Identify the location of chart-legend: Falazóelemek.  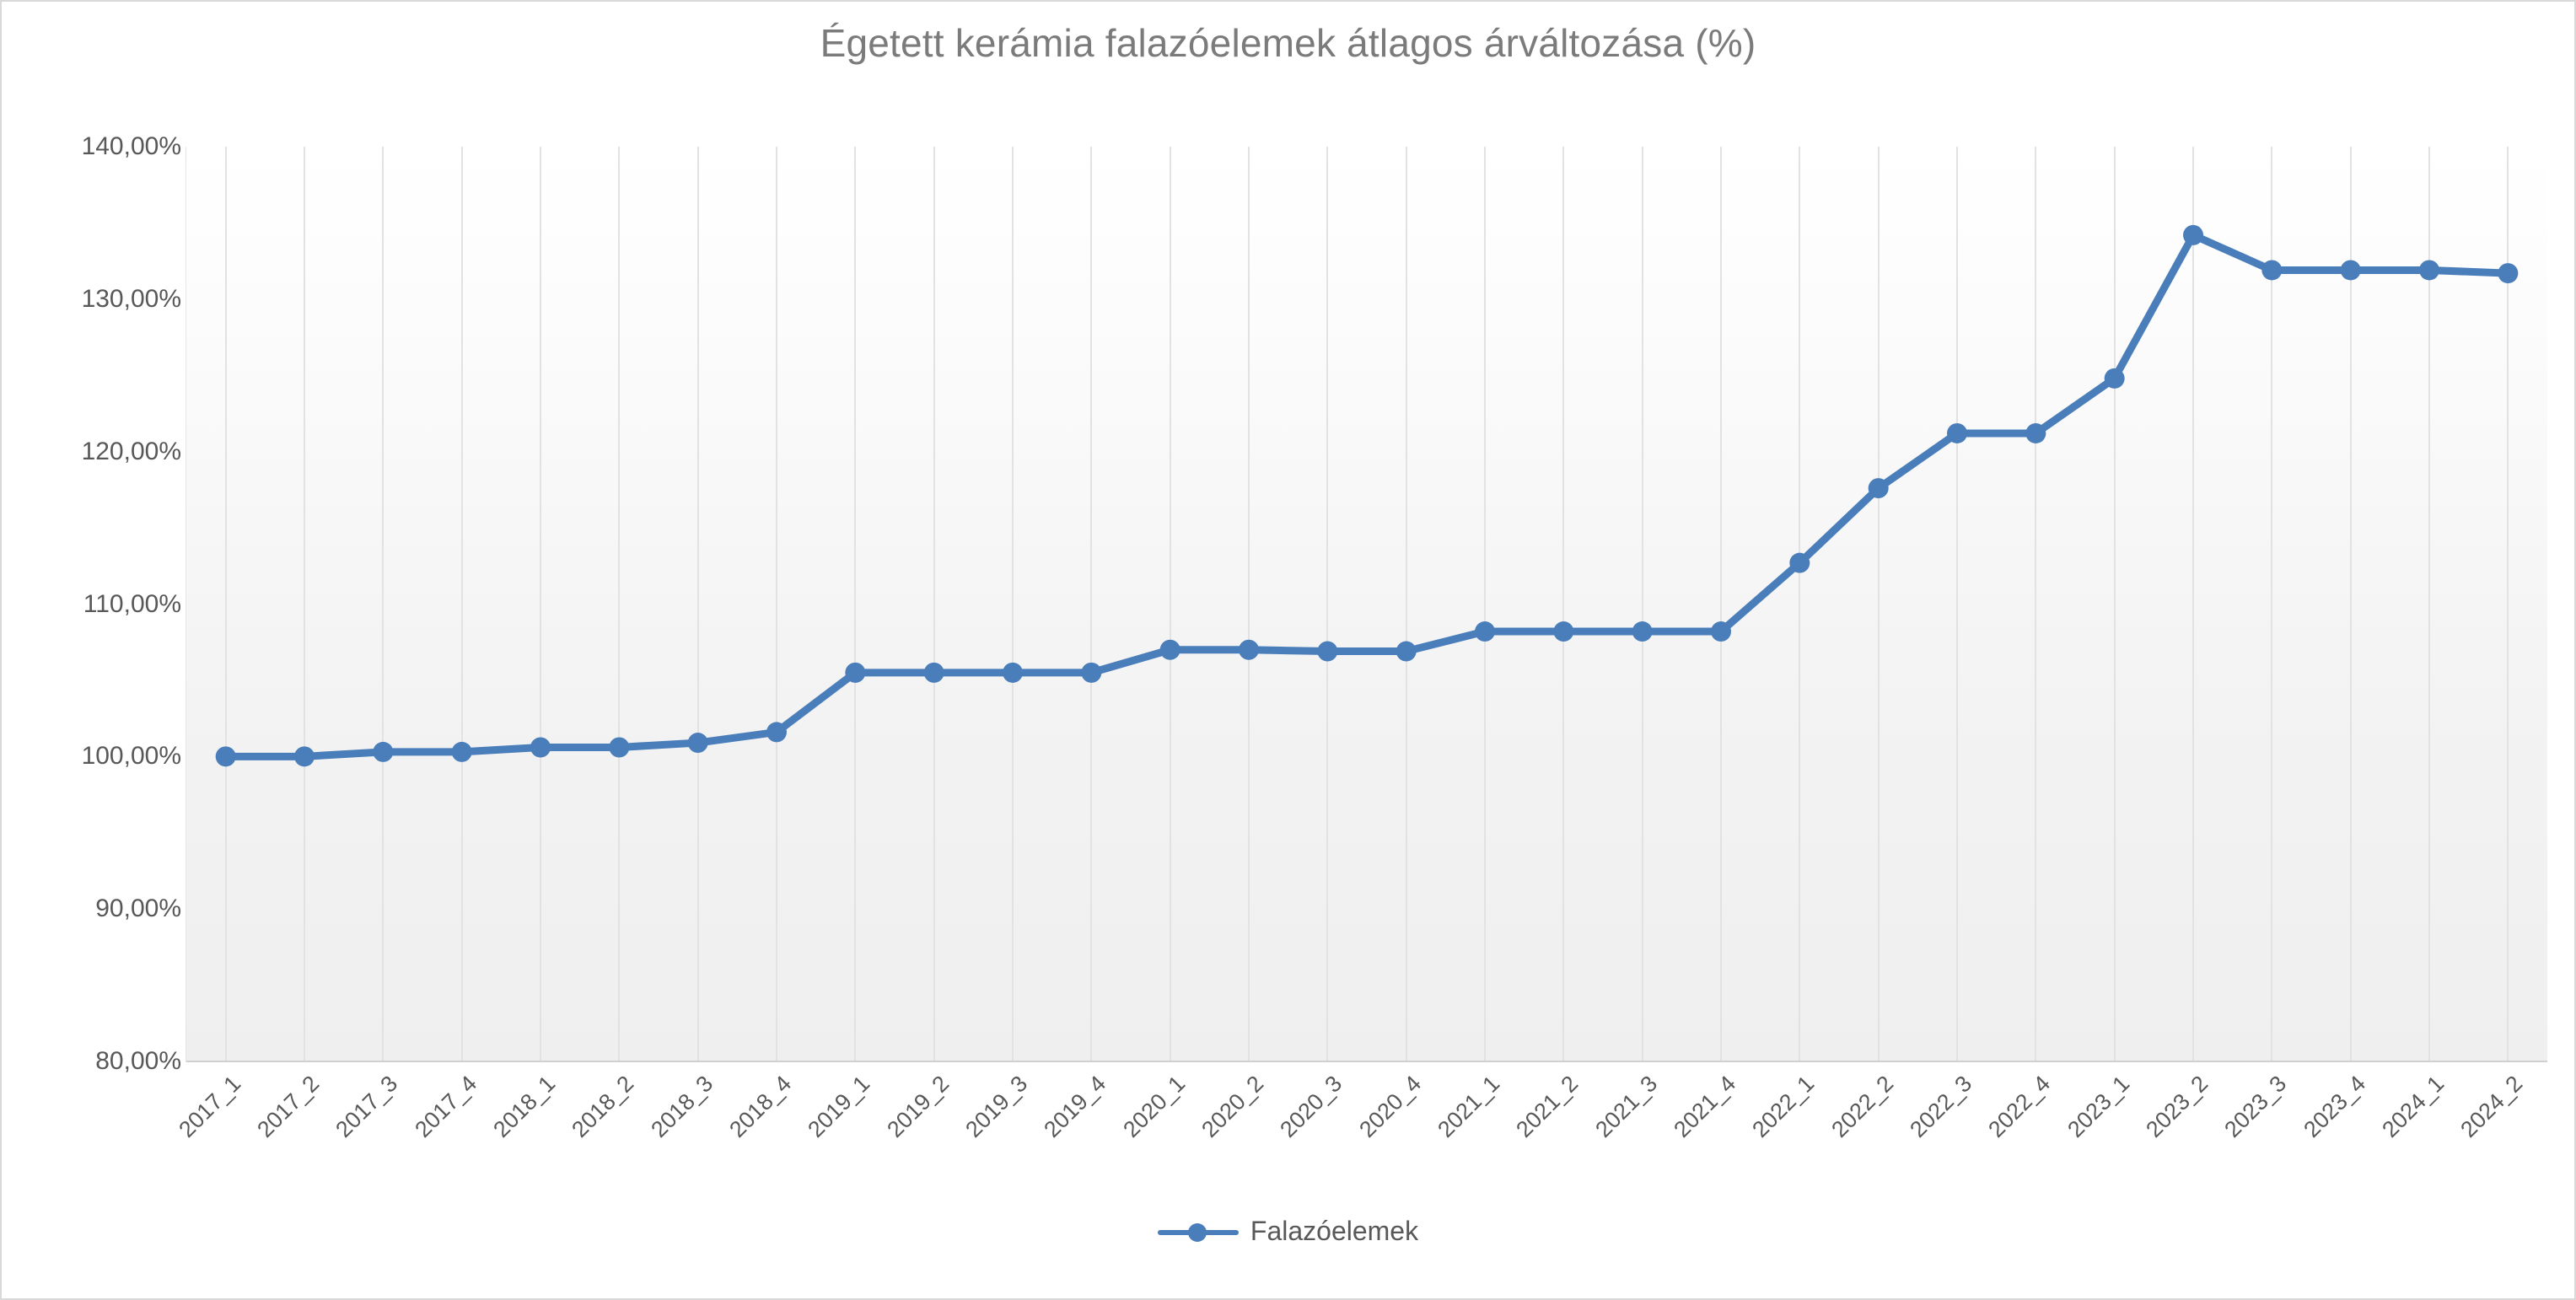
(1288, 1231).